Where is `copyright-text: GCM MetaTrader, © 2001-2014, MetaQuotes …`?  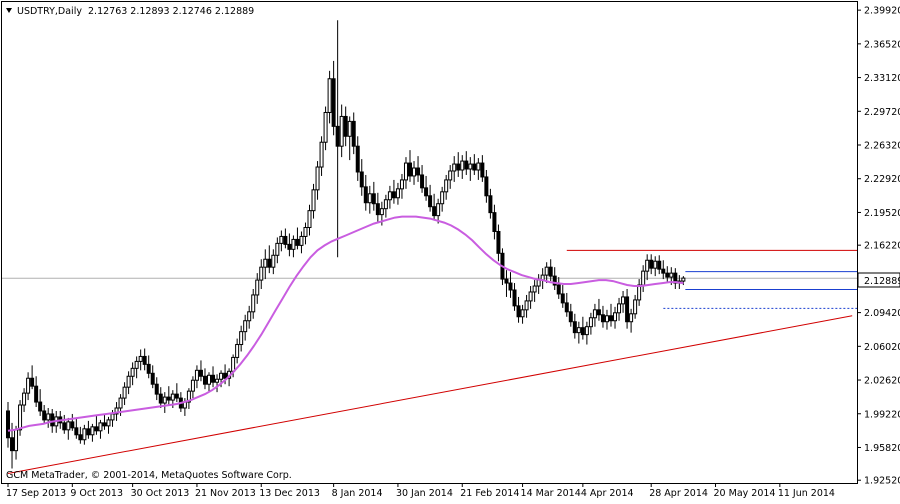 copyright-text: GCM MetaTrader, © 2001-2014, MetaQuotes … is located at coordinates (149, 475).